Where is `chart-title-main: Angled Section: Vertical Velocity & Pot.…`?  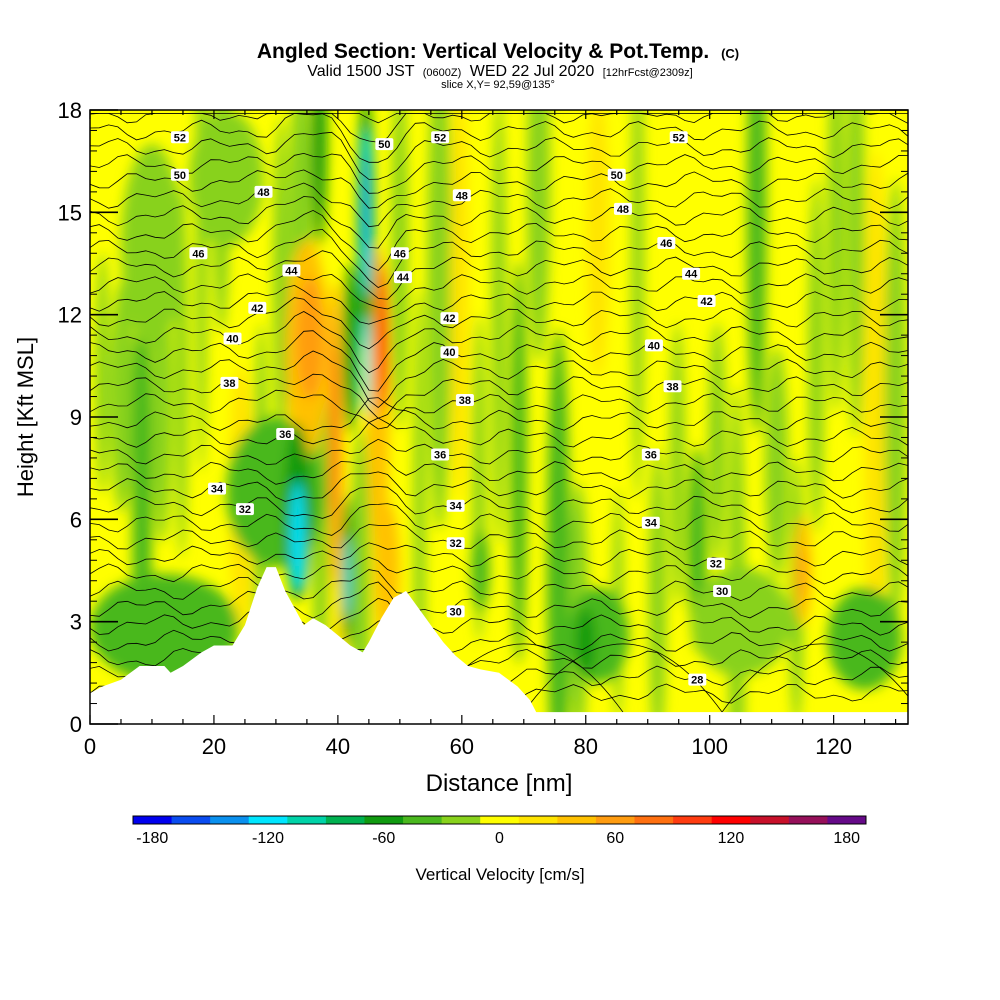 chart-title-main: Angled Section: Vertical Velocity & Pot.… is located at coordinates (483, 51).